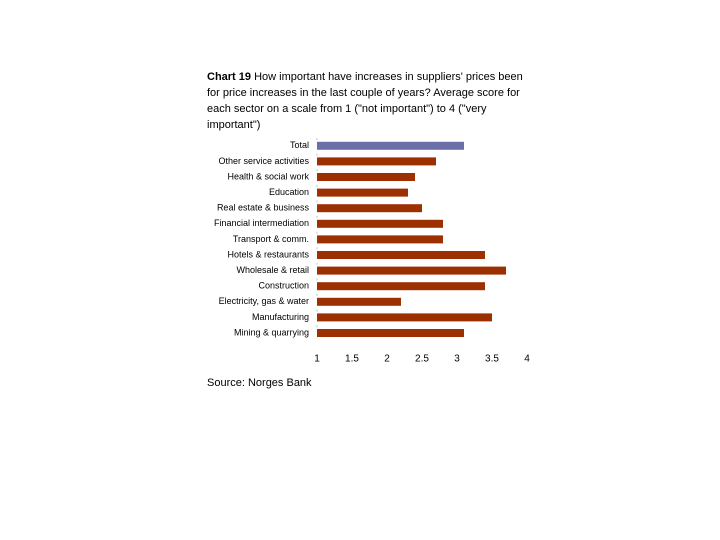  Describe the element at coordinates (271, 332) in the screenshot. I see `y-tick-label: Mining & quarrying` at that location.